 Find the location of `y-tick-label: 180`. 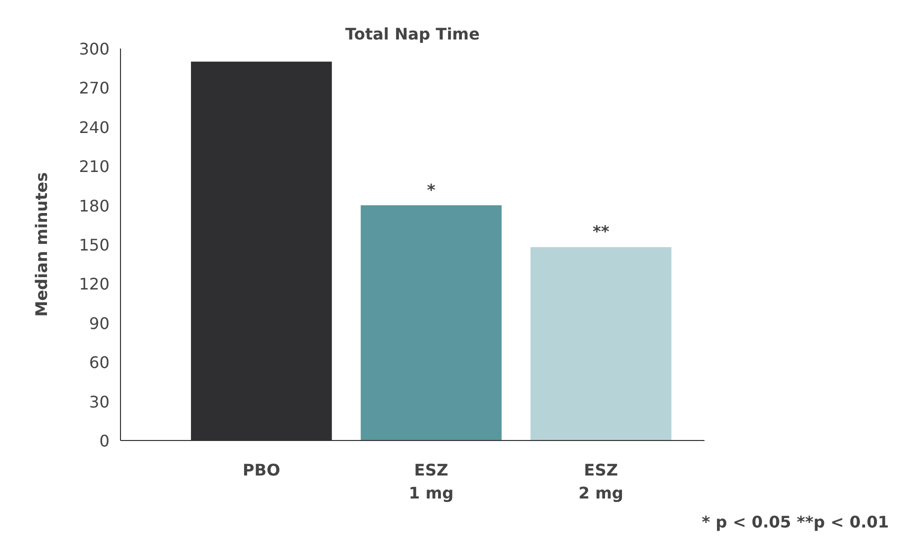

y-tick-label: 180 is located at coordinates (94, 206).